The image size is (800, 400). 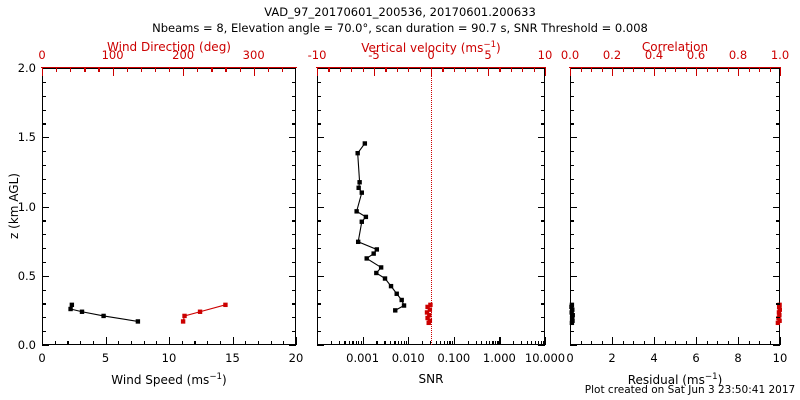 I want to click on x-top-tick-label: 0.6, so click(x=696, y=55).